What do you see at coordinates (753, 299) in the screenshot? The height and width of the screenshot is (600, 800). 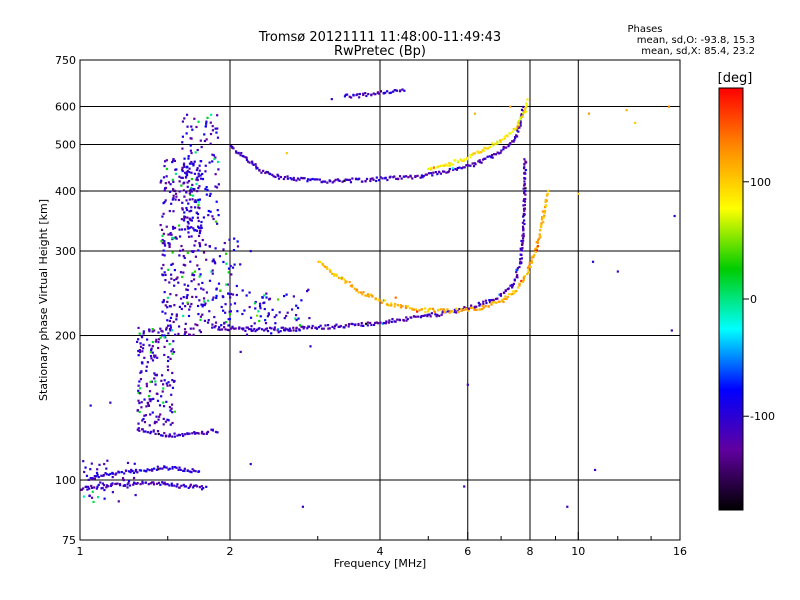 I see `colorbar-tick-label: 0` at bounding box center [753, 299].